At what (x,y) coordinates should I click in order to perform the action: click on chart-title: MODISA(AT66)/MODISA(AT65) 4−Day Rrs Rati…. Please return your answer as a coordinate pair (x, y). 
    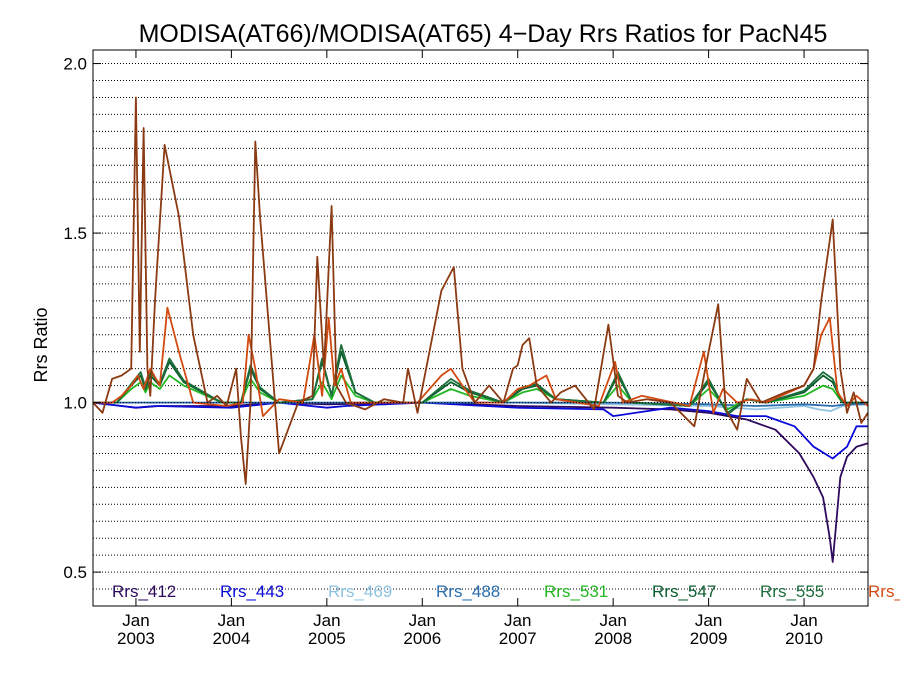
    Looking at the image, I should click on (483, 34).